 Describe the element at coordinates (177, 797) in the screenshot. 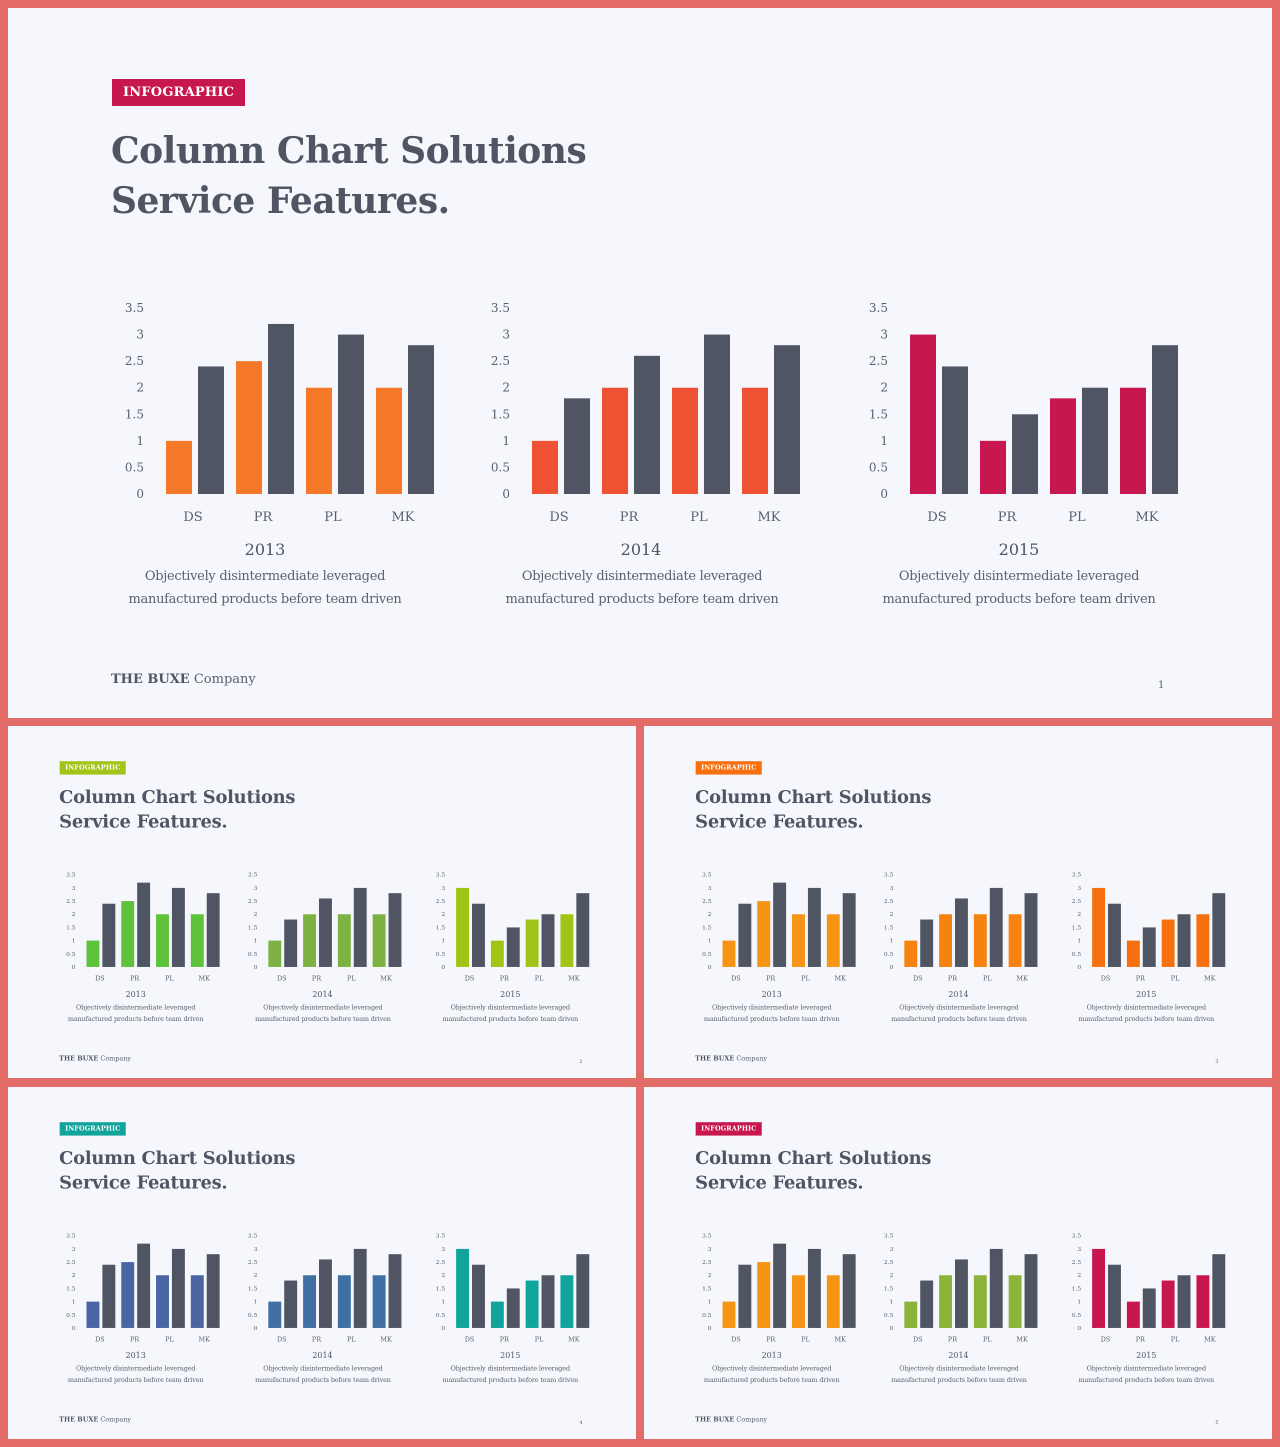

I see `title-line-1: Column Chart Solutions` at that location.